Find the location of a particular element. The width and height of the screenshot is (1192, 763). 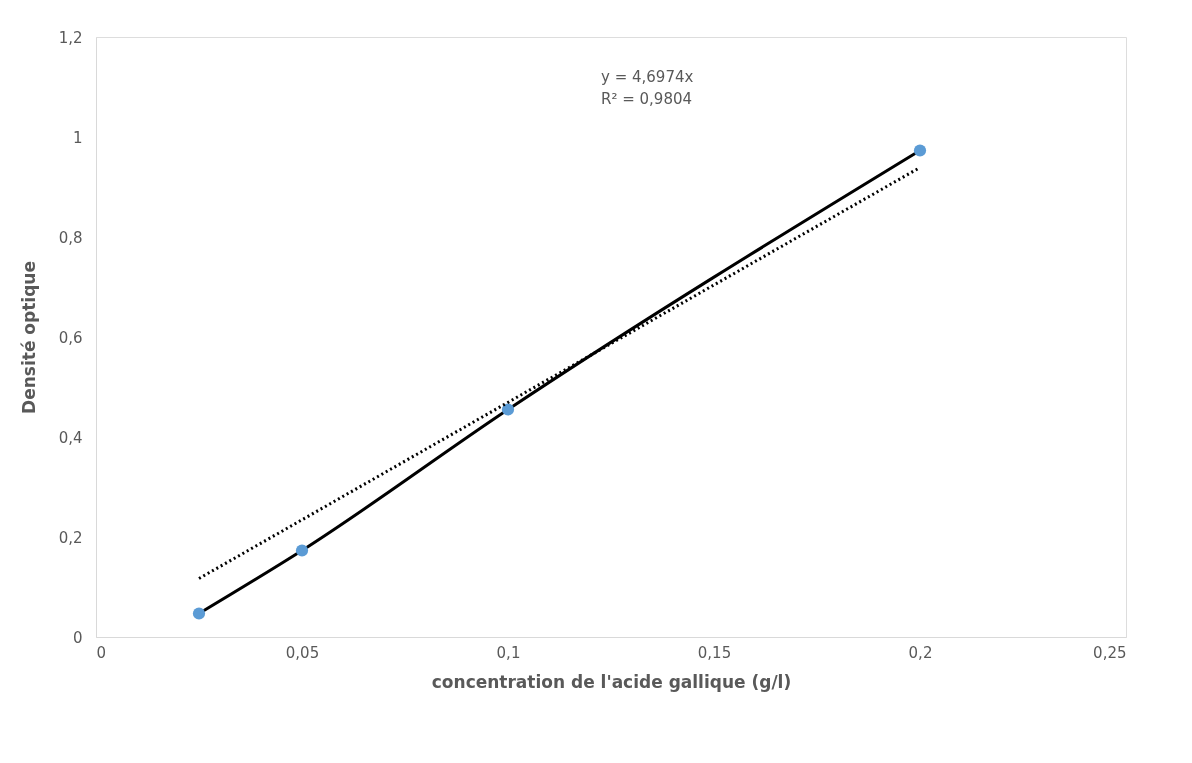

annotation: y = 4,6974x is located at coordinates (647, 77).